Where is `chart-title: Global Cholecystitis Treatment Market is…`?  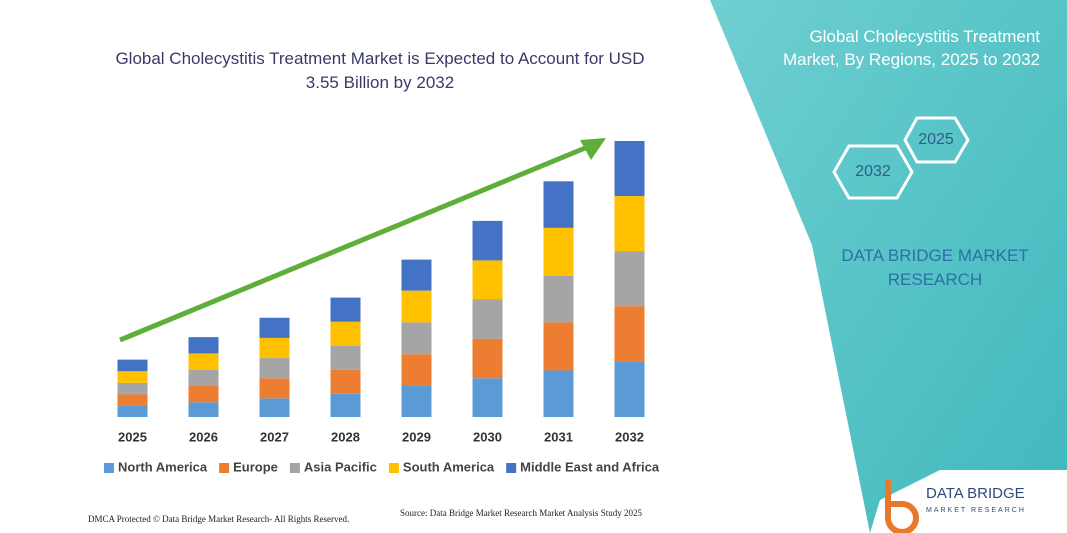 chart-title: Global Cholecystitis Treatment Market is… is located at coordinates (379, 70).